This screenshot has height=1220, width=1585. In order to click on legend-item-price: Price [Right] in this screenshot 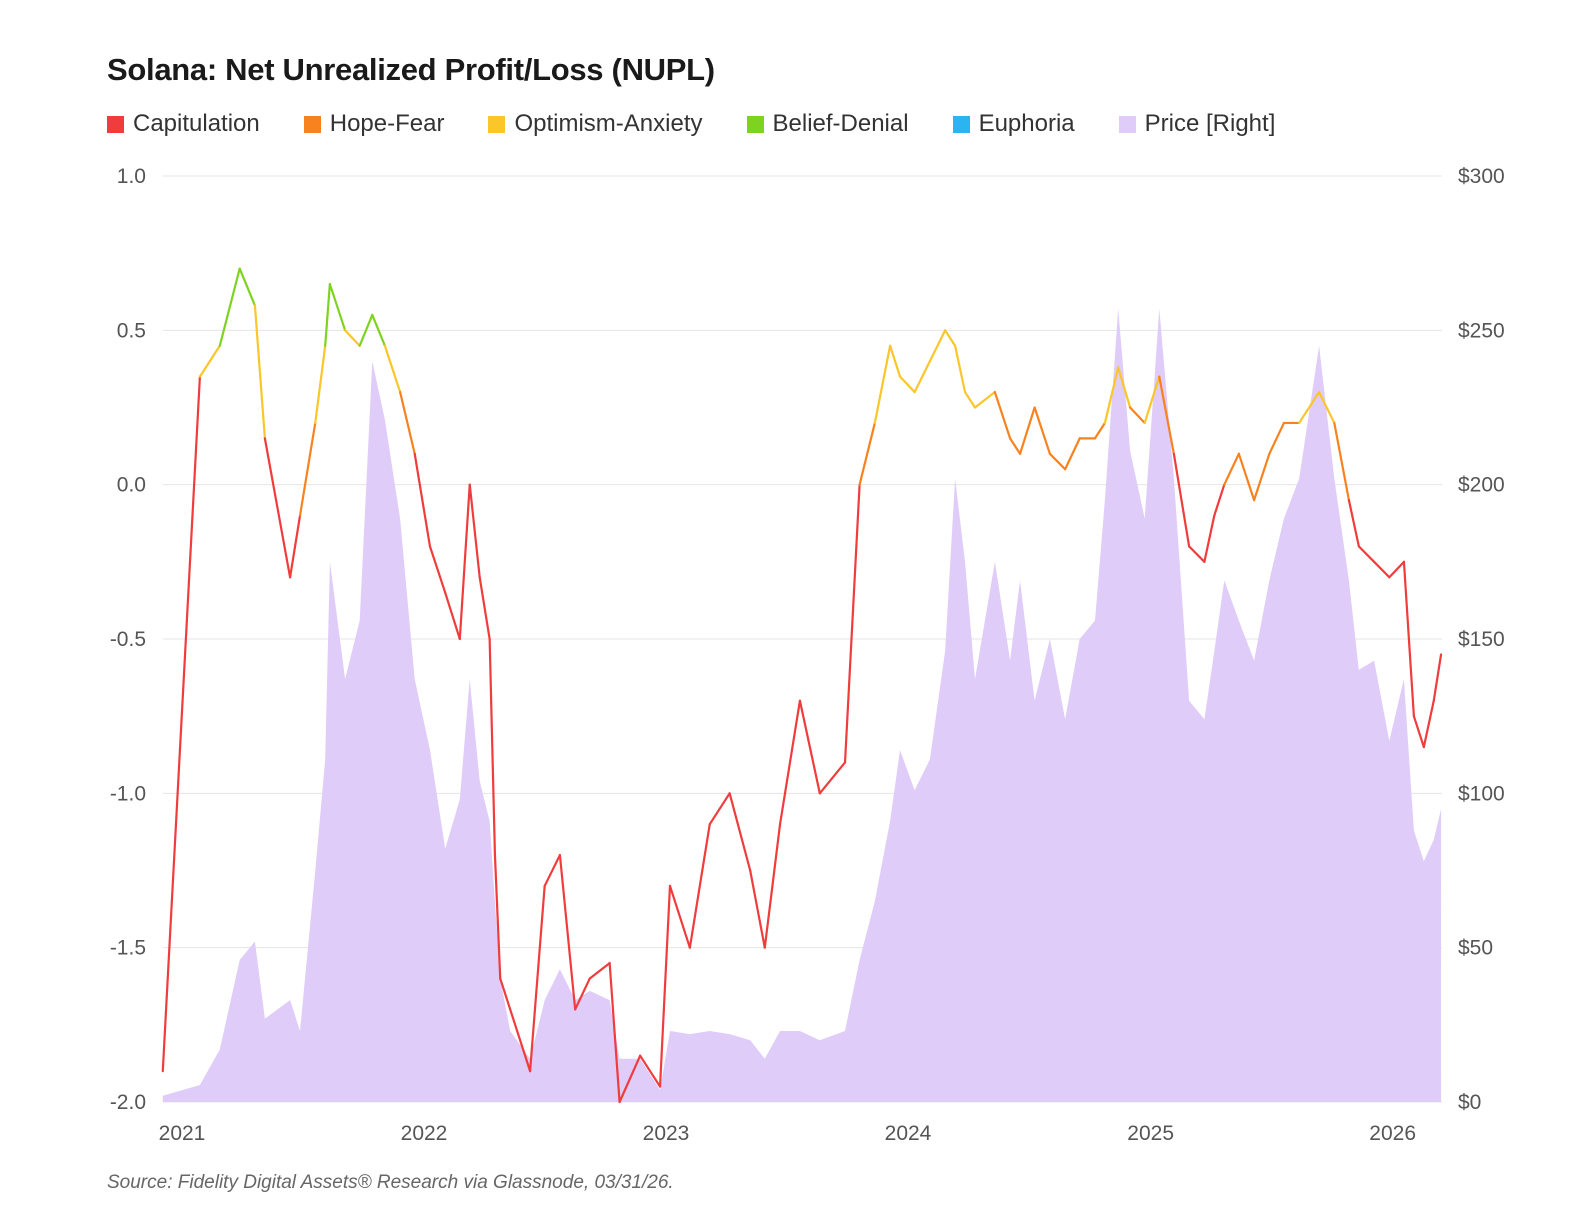, I will do `click(1197, 124)`.